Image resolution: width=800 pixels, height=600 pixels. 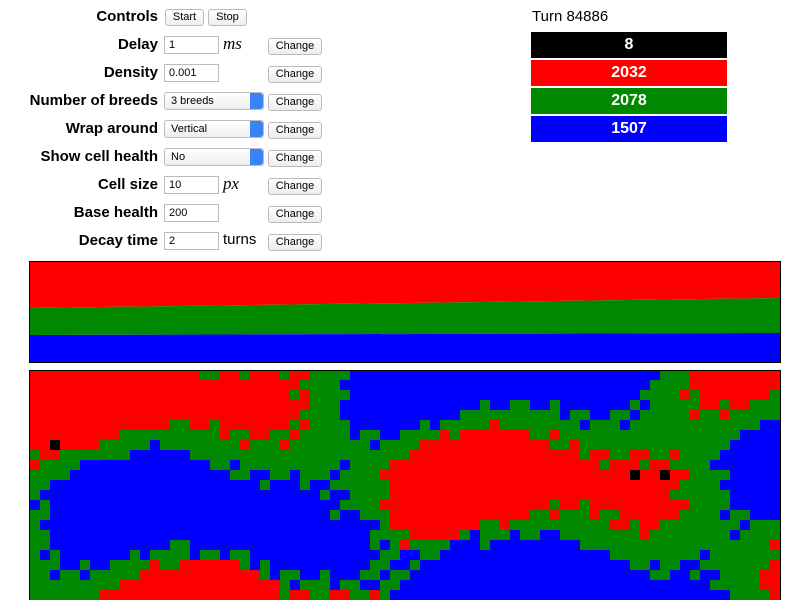 I want to click on select: Vertical, so click(x=214, y=129).